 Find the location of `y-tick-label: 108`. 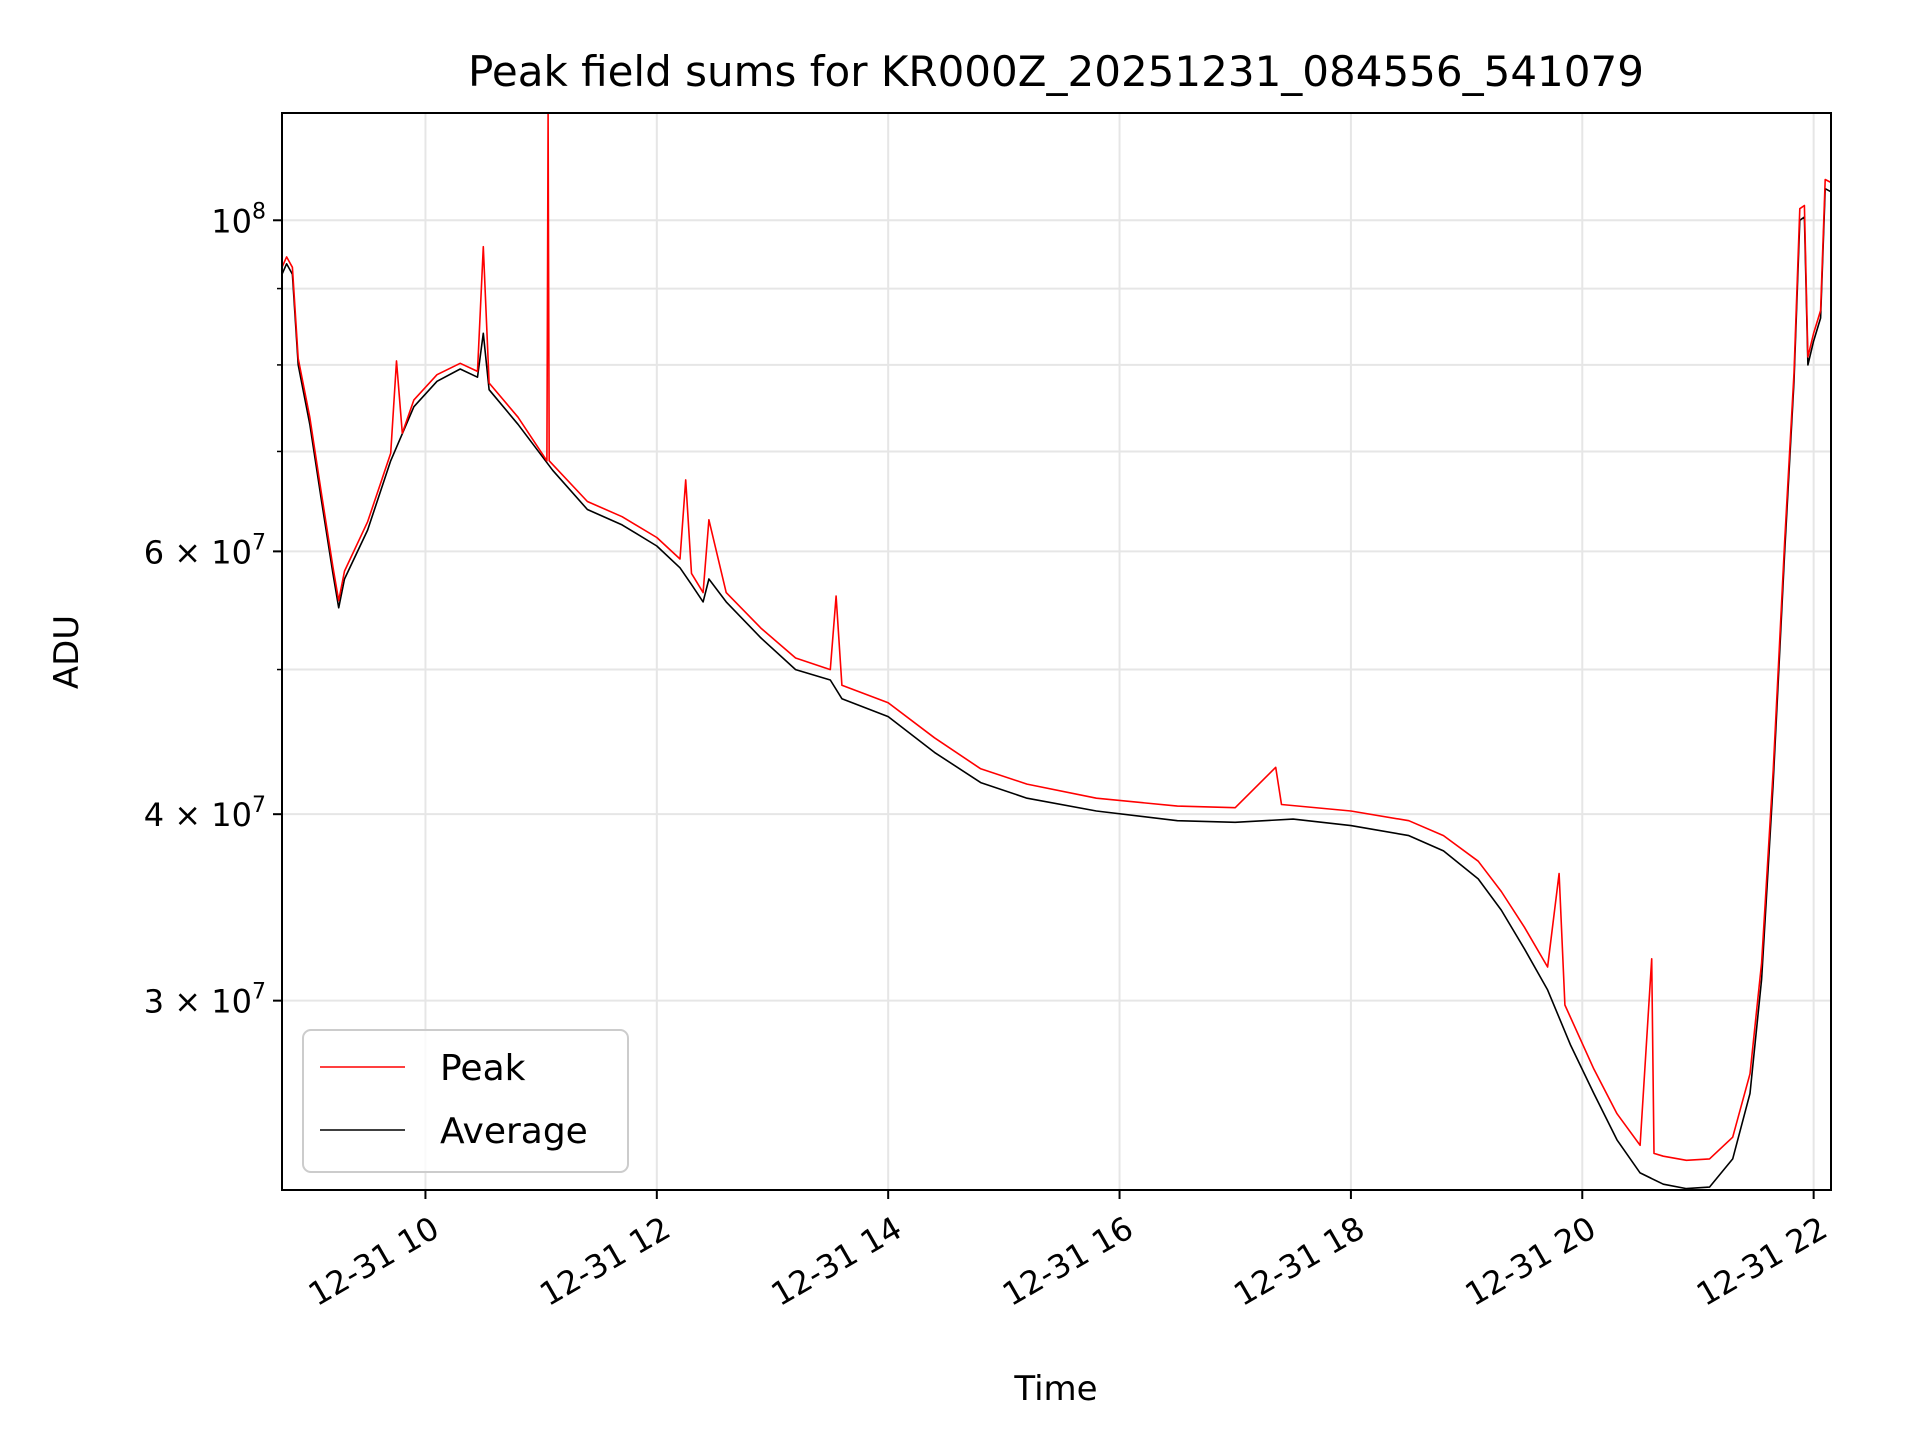

y-tick-label: 108 is located at coordinates (238, 219).